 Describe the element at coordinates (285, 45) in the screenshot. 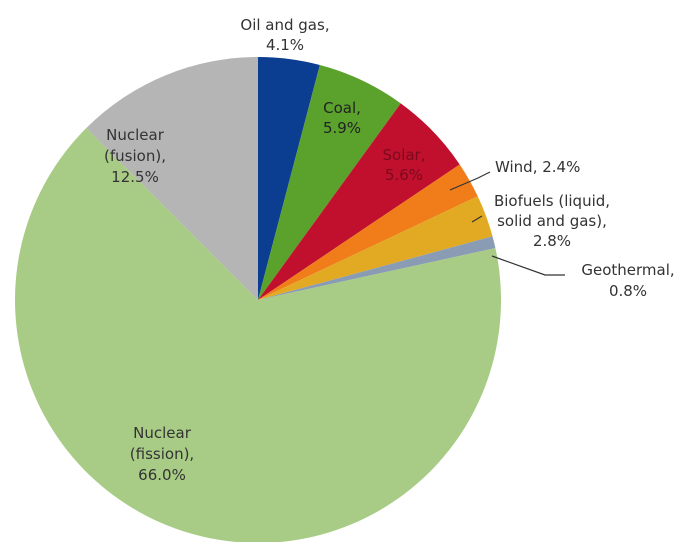

I see `value-oil-and-gas: 4.1%` at that location.